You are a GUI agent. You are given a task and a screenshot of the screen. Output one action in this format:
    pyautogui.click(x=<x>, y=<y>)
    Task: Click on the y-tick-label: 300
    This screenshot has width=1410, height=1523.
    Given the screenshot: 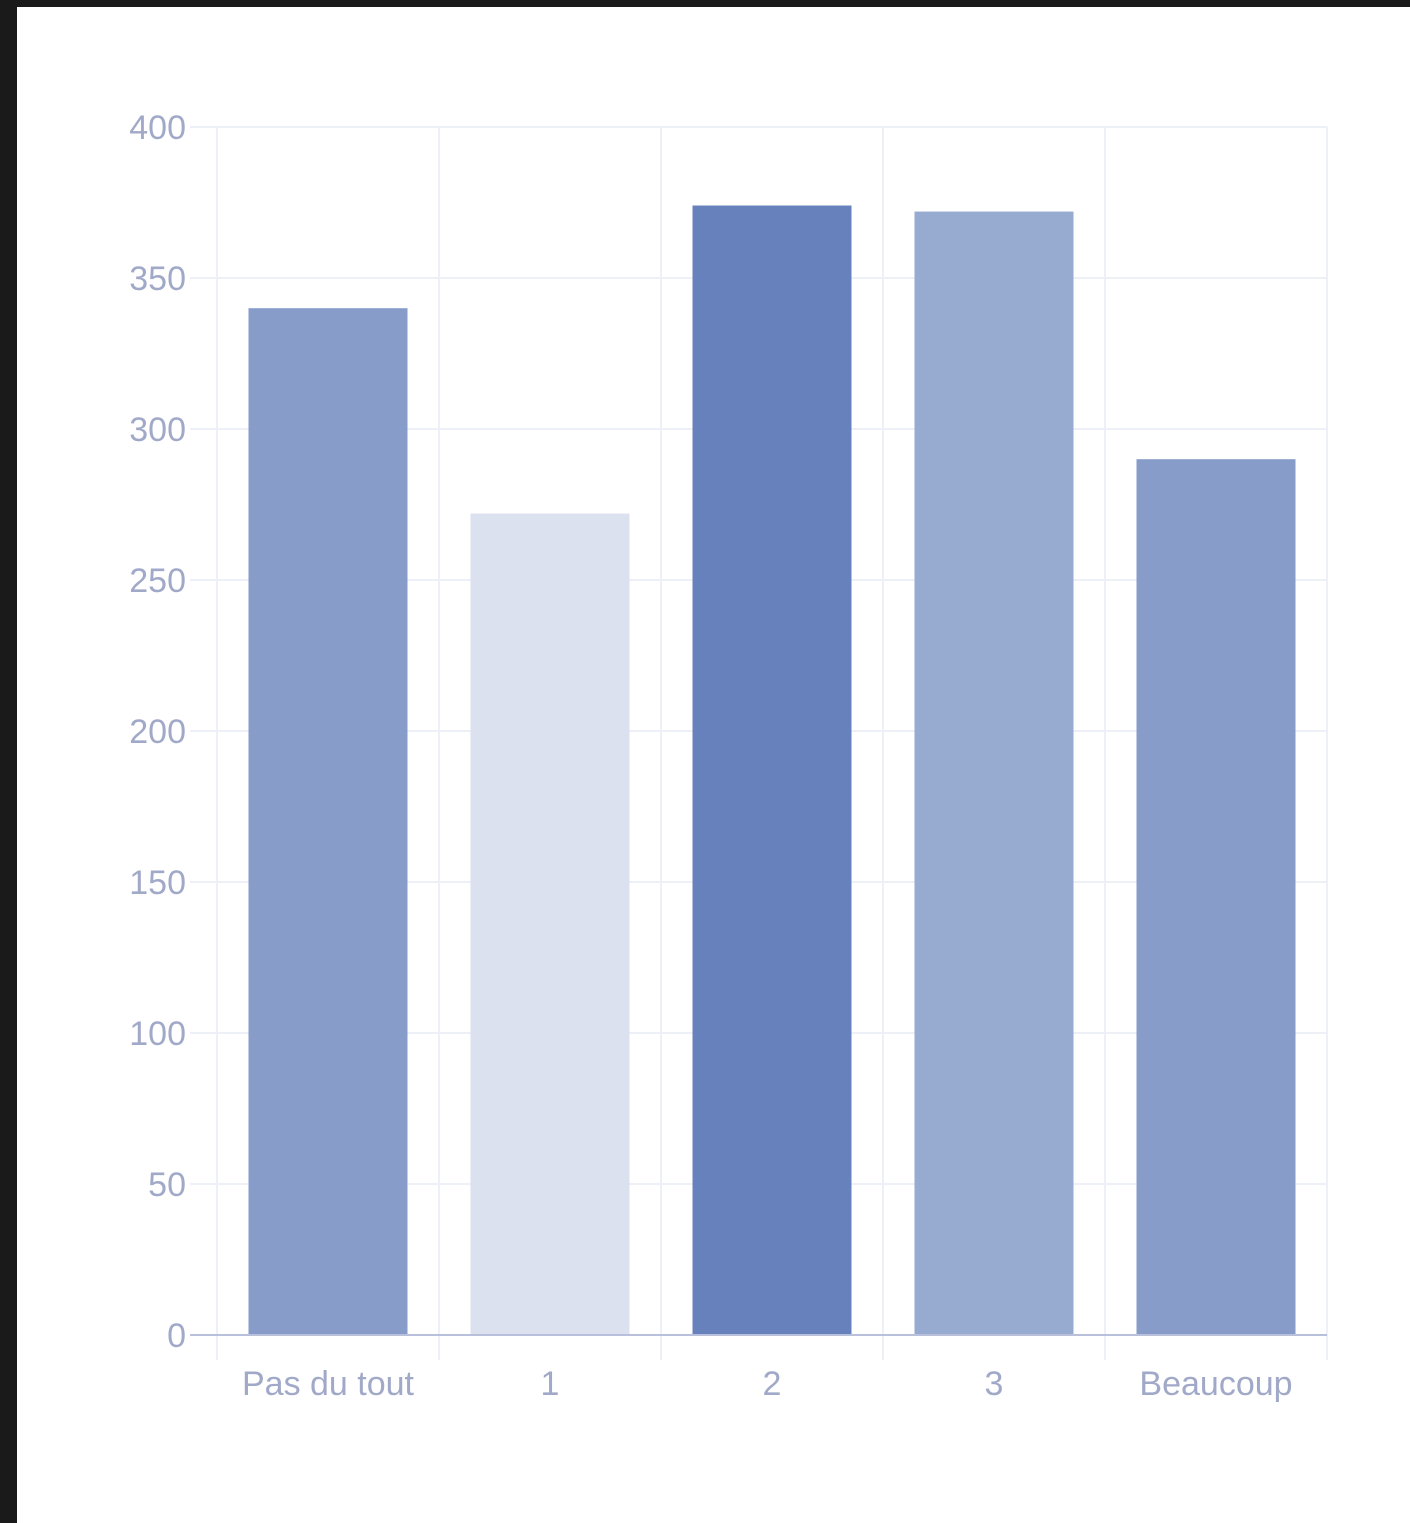 What is the action you would take?
    pyautogui.click(x=157, y=430)
    